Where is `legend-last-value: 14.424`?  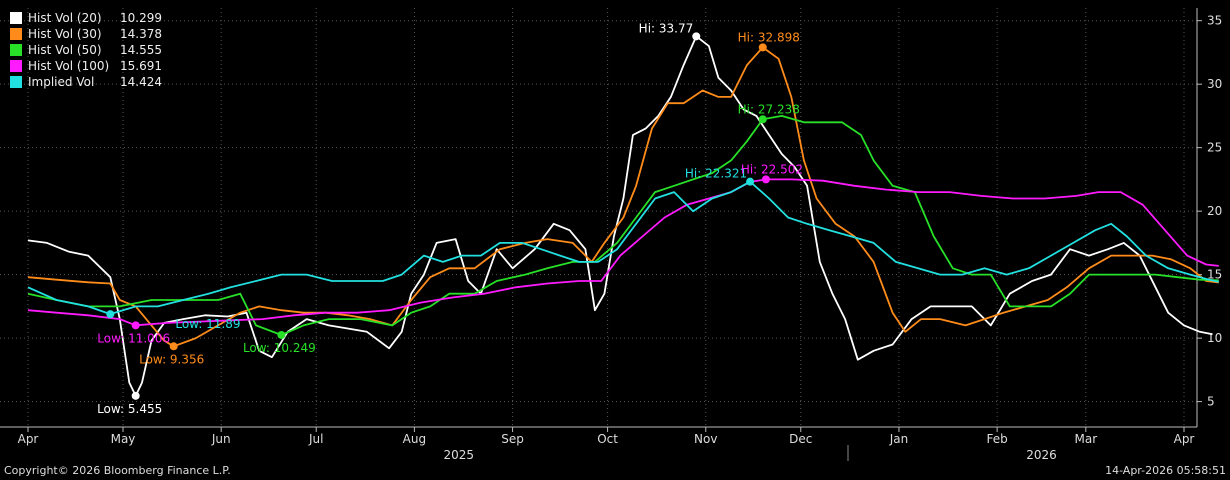 legend-last-value: 14.424 is located at coordinates (141, 82).